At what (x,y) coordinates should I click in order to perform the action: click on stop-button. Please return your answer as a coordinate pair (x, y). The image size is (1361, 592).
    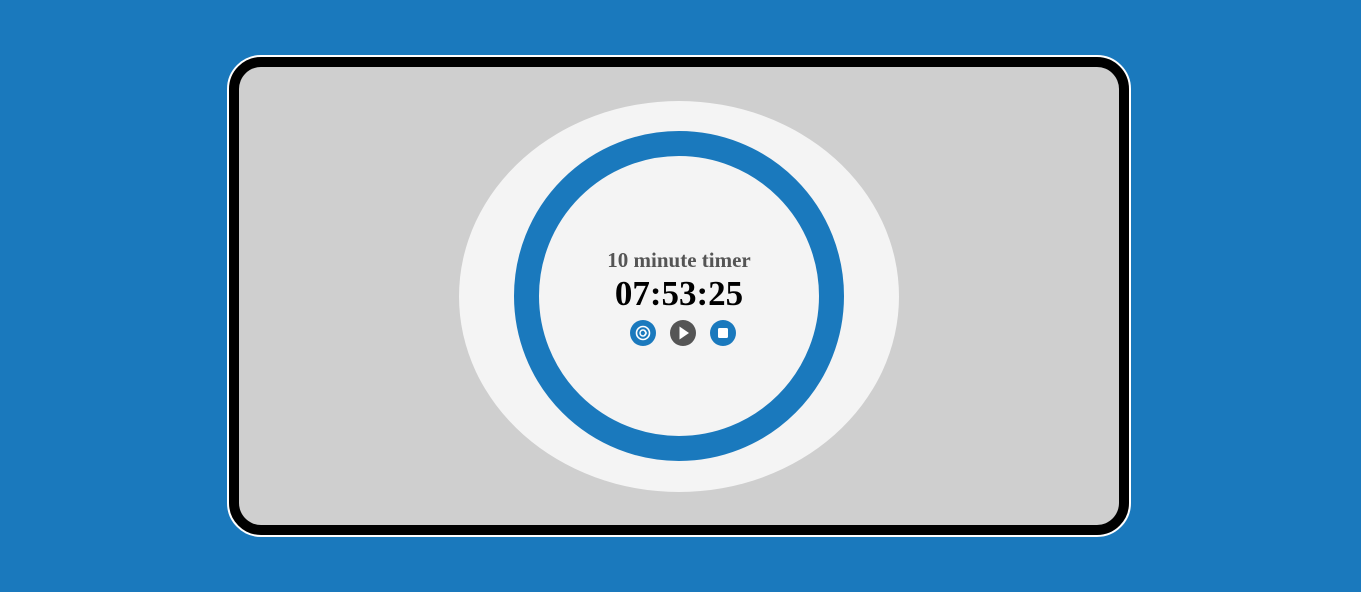
    Looking at the image, I should click on (723, 333).